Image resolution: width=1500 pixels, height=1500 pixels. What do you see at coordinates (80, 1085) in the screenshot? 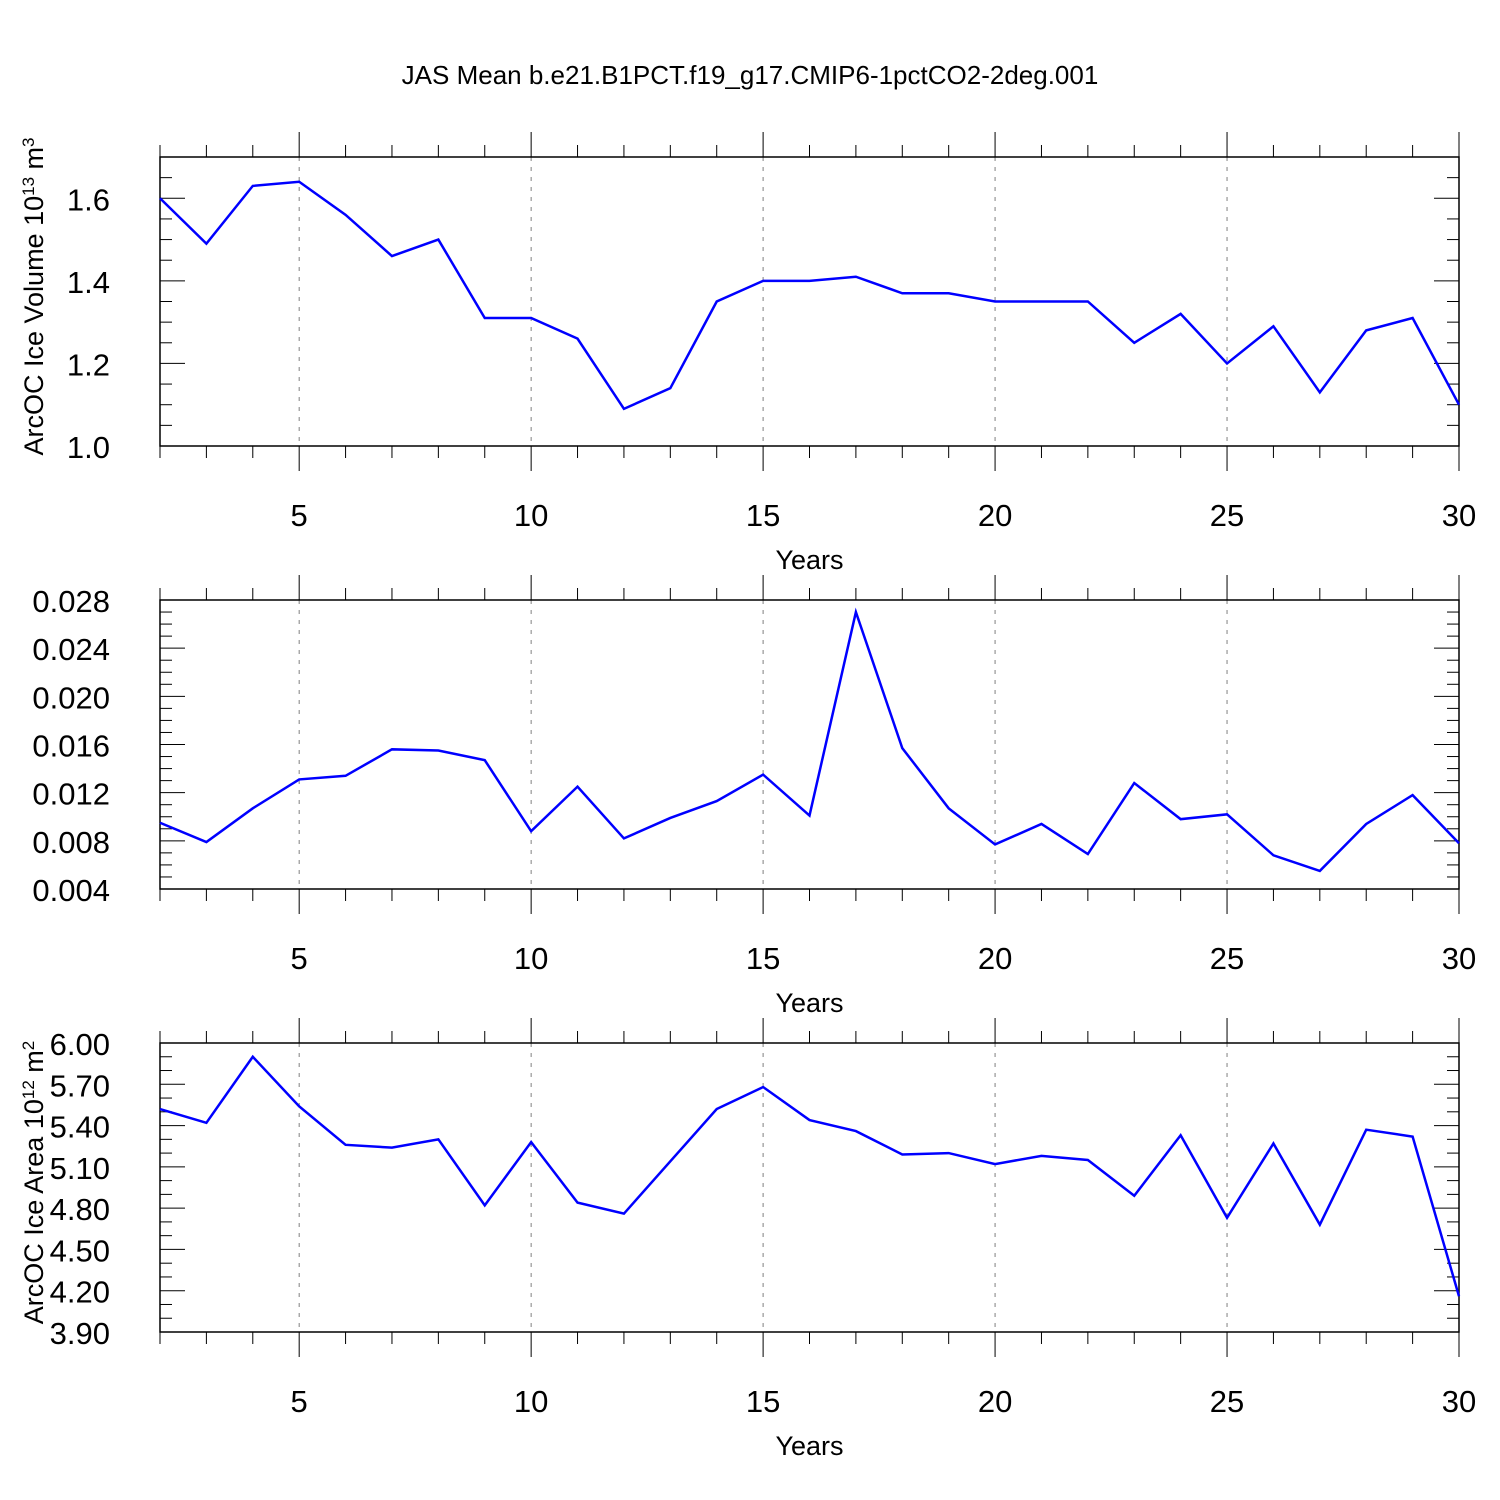
I see `y-tick-label: 5.70` at bounding box center [80, 1085].